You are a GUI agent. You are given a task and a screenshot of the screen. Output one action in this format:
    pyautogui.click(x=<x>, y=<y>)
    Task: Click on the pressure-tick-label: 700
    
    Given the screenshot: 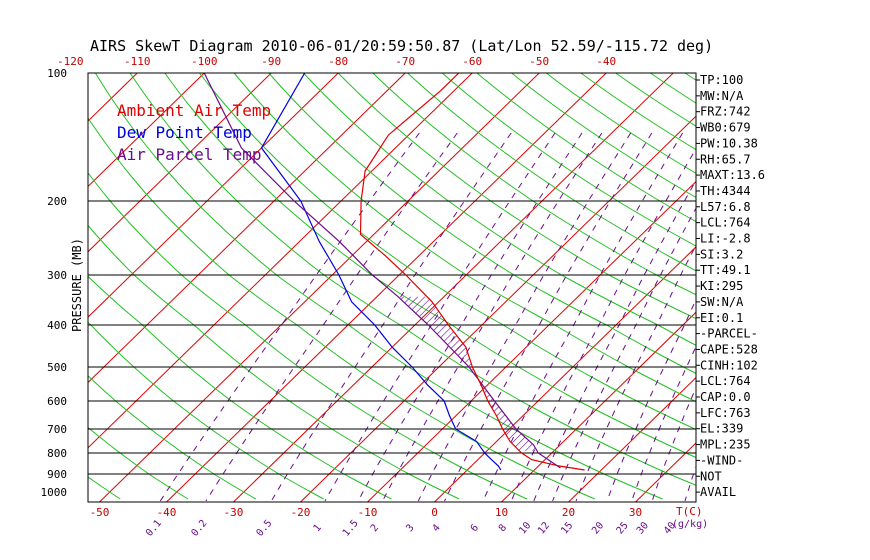 What is the action you would take?
    pyautogui.click(x=57, y=429)
    